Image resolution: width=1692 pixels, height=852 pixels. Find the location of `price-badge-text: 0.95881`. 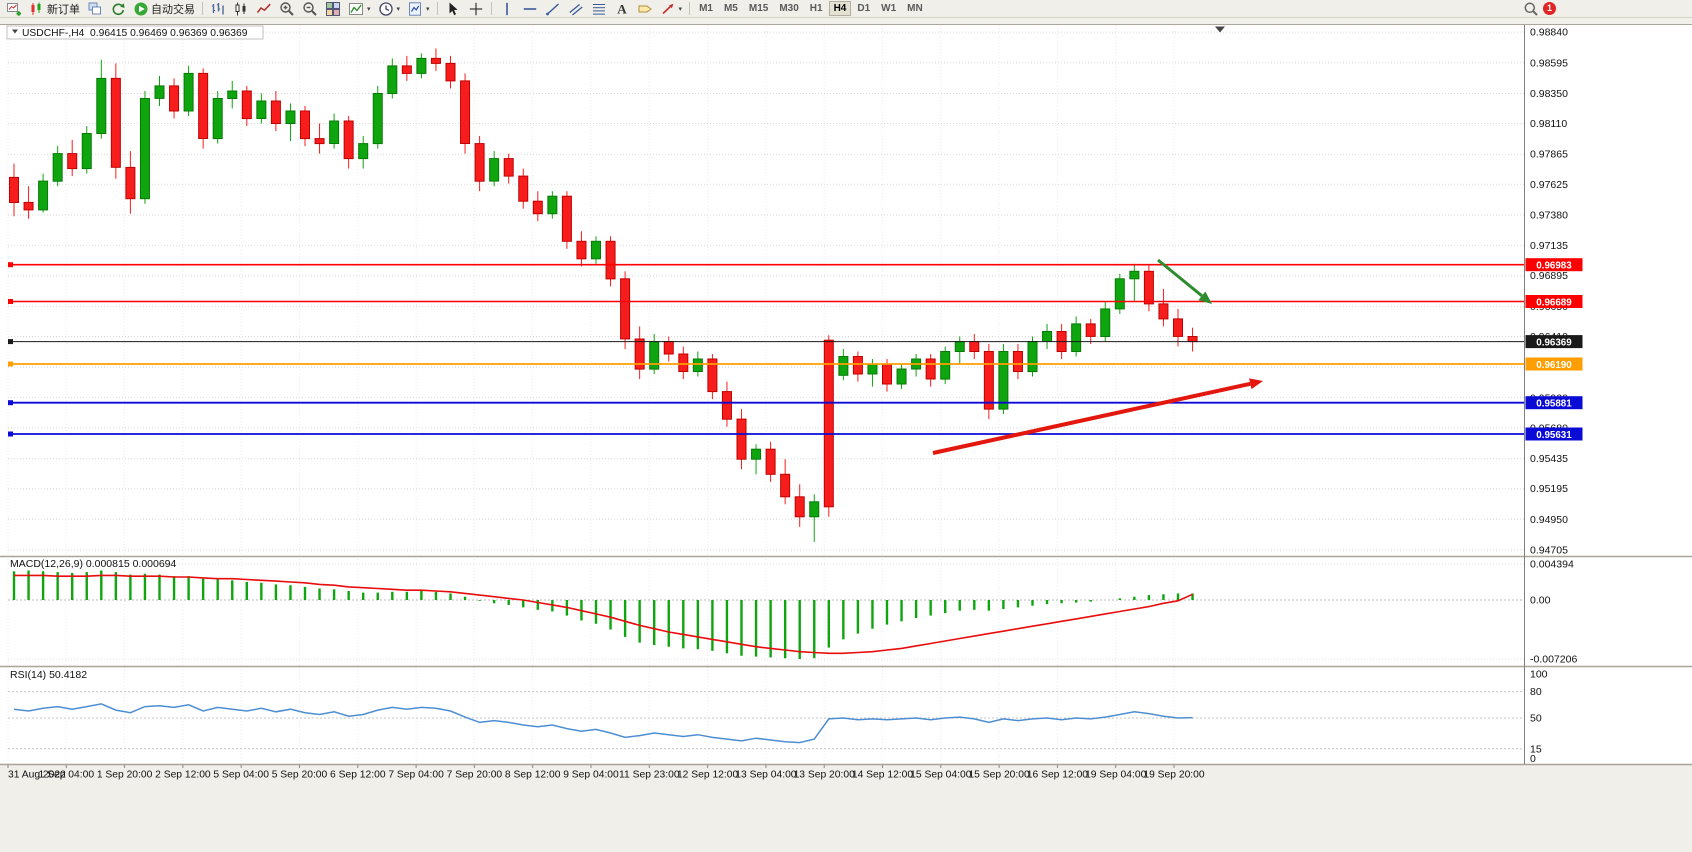

price-badge-text: 0.95881 is located at coordinates (1554, 404).